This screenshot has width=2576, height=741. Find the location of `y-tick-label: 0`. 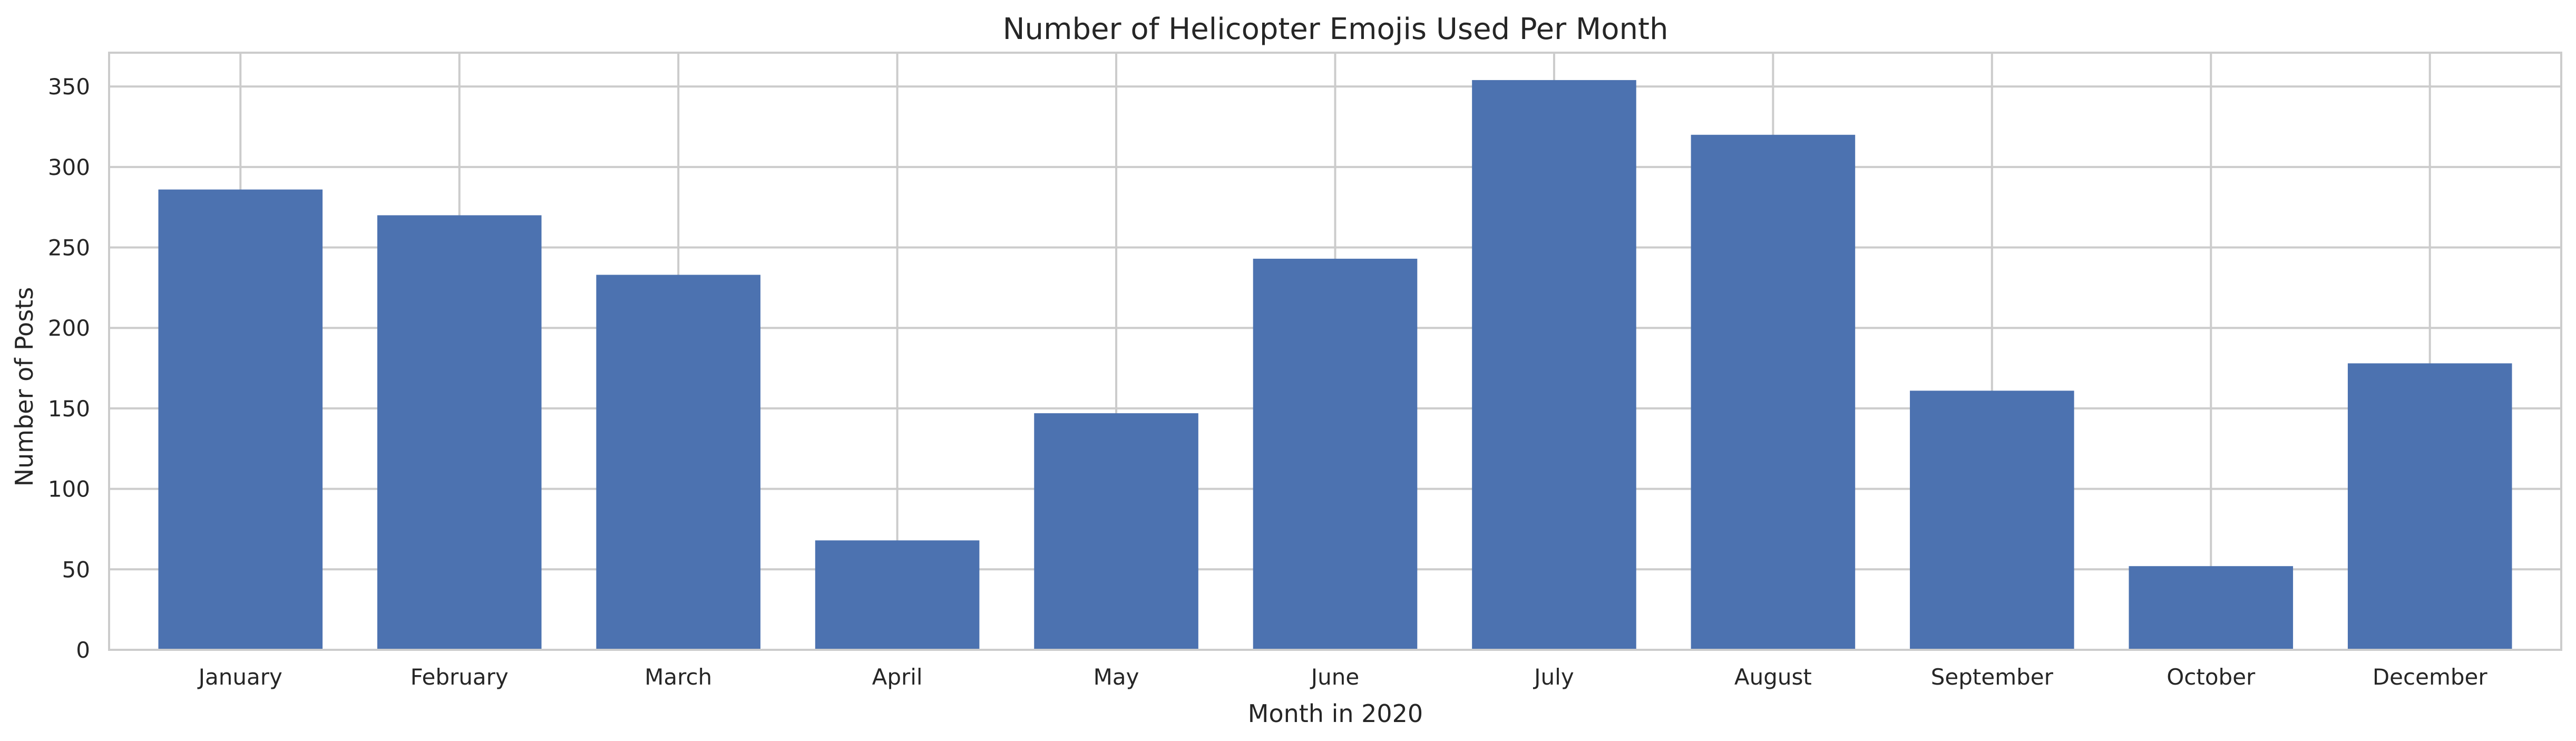

y-tick-label: 0 is located at coordinates (83, 650).